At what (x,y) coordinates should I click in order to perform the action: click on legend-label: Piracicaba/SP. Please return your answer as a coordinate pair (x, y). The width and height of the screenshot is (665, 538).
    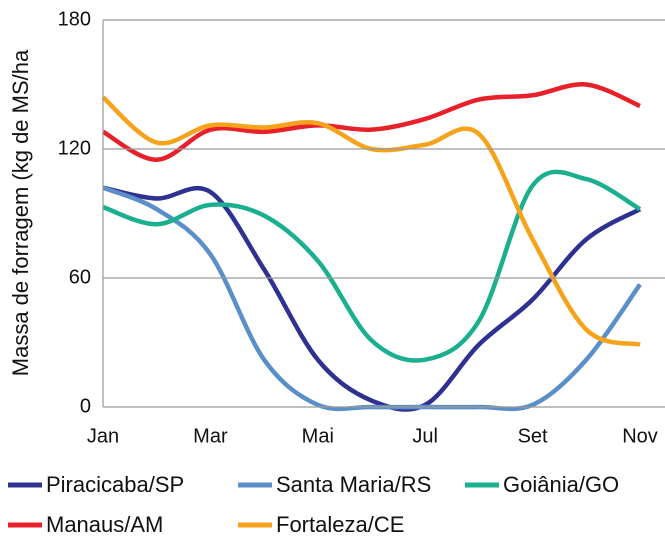
    Looking at the image, I should click on (115, 484).